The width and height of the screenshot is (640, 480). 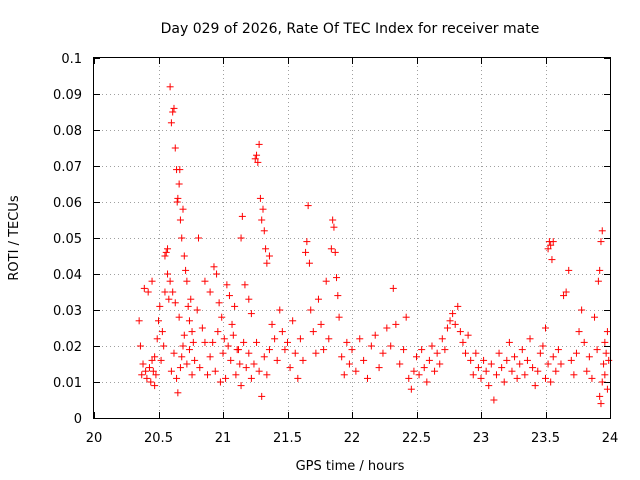 What do you see at coordinates (610, 438) in the screenshot?
I see `x-tick-label: 24` at bounding box center [610, 438].